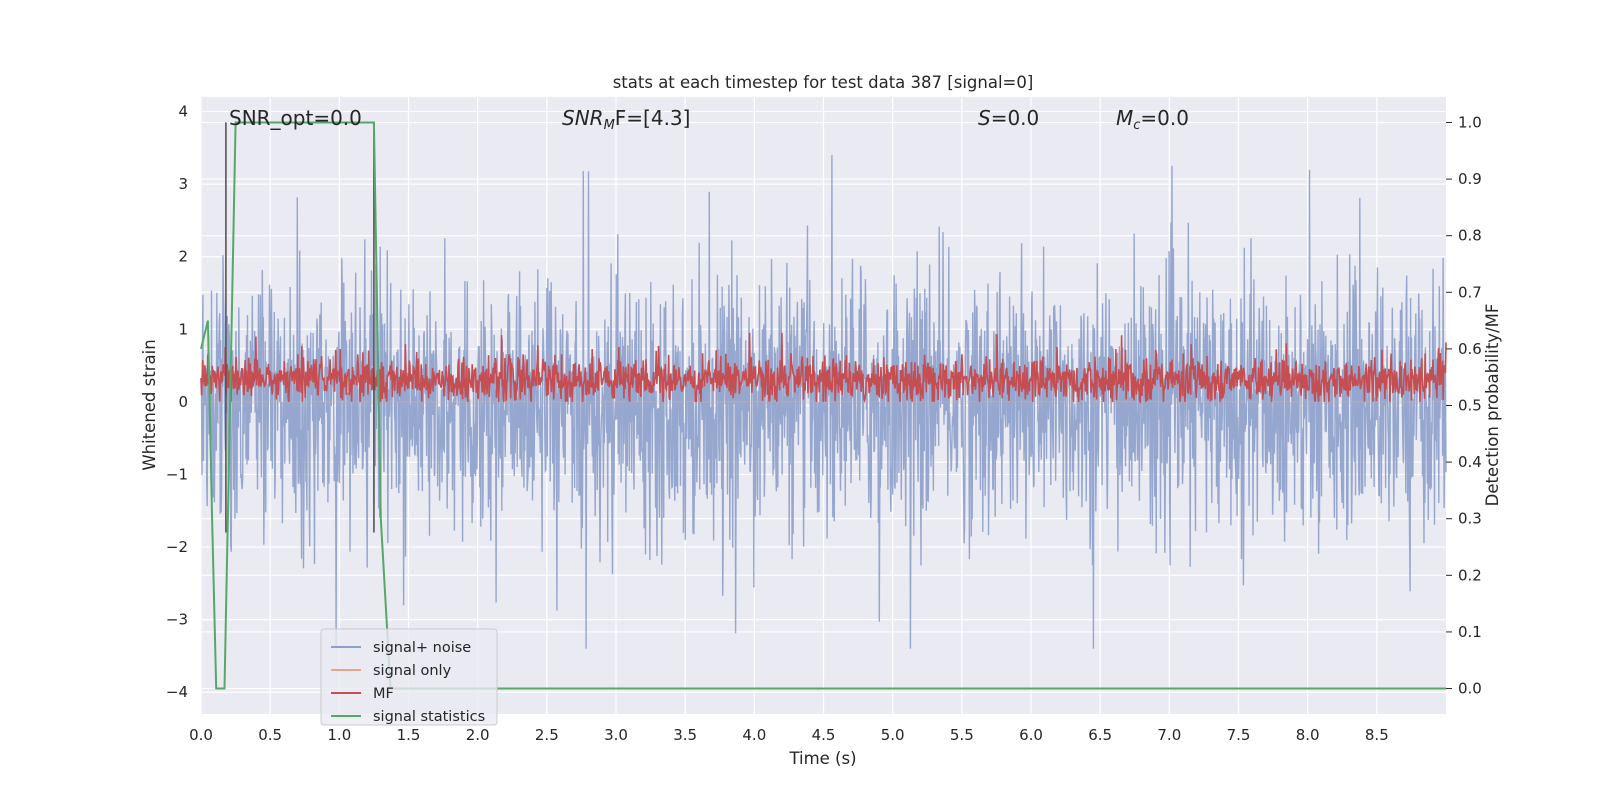 The width and height of the screenshot is (1600, 800). I want to click on vertical-markers, so click(300, 327).